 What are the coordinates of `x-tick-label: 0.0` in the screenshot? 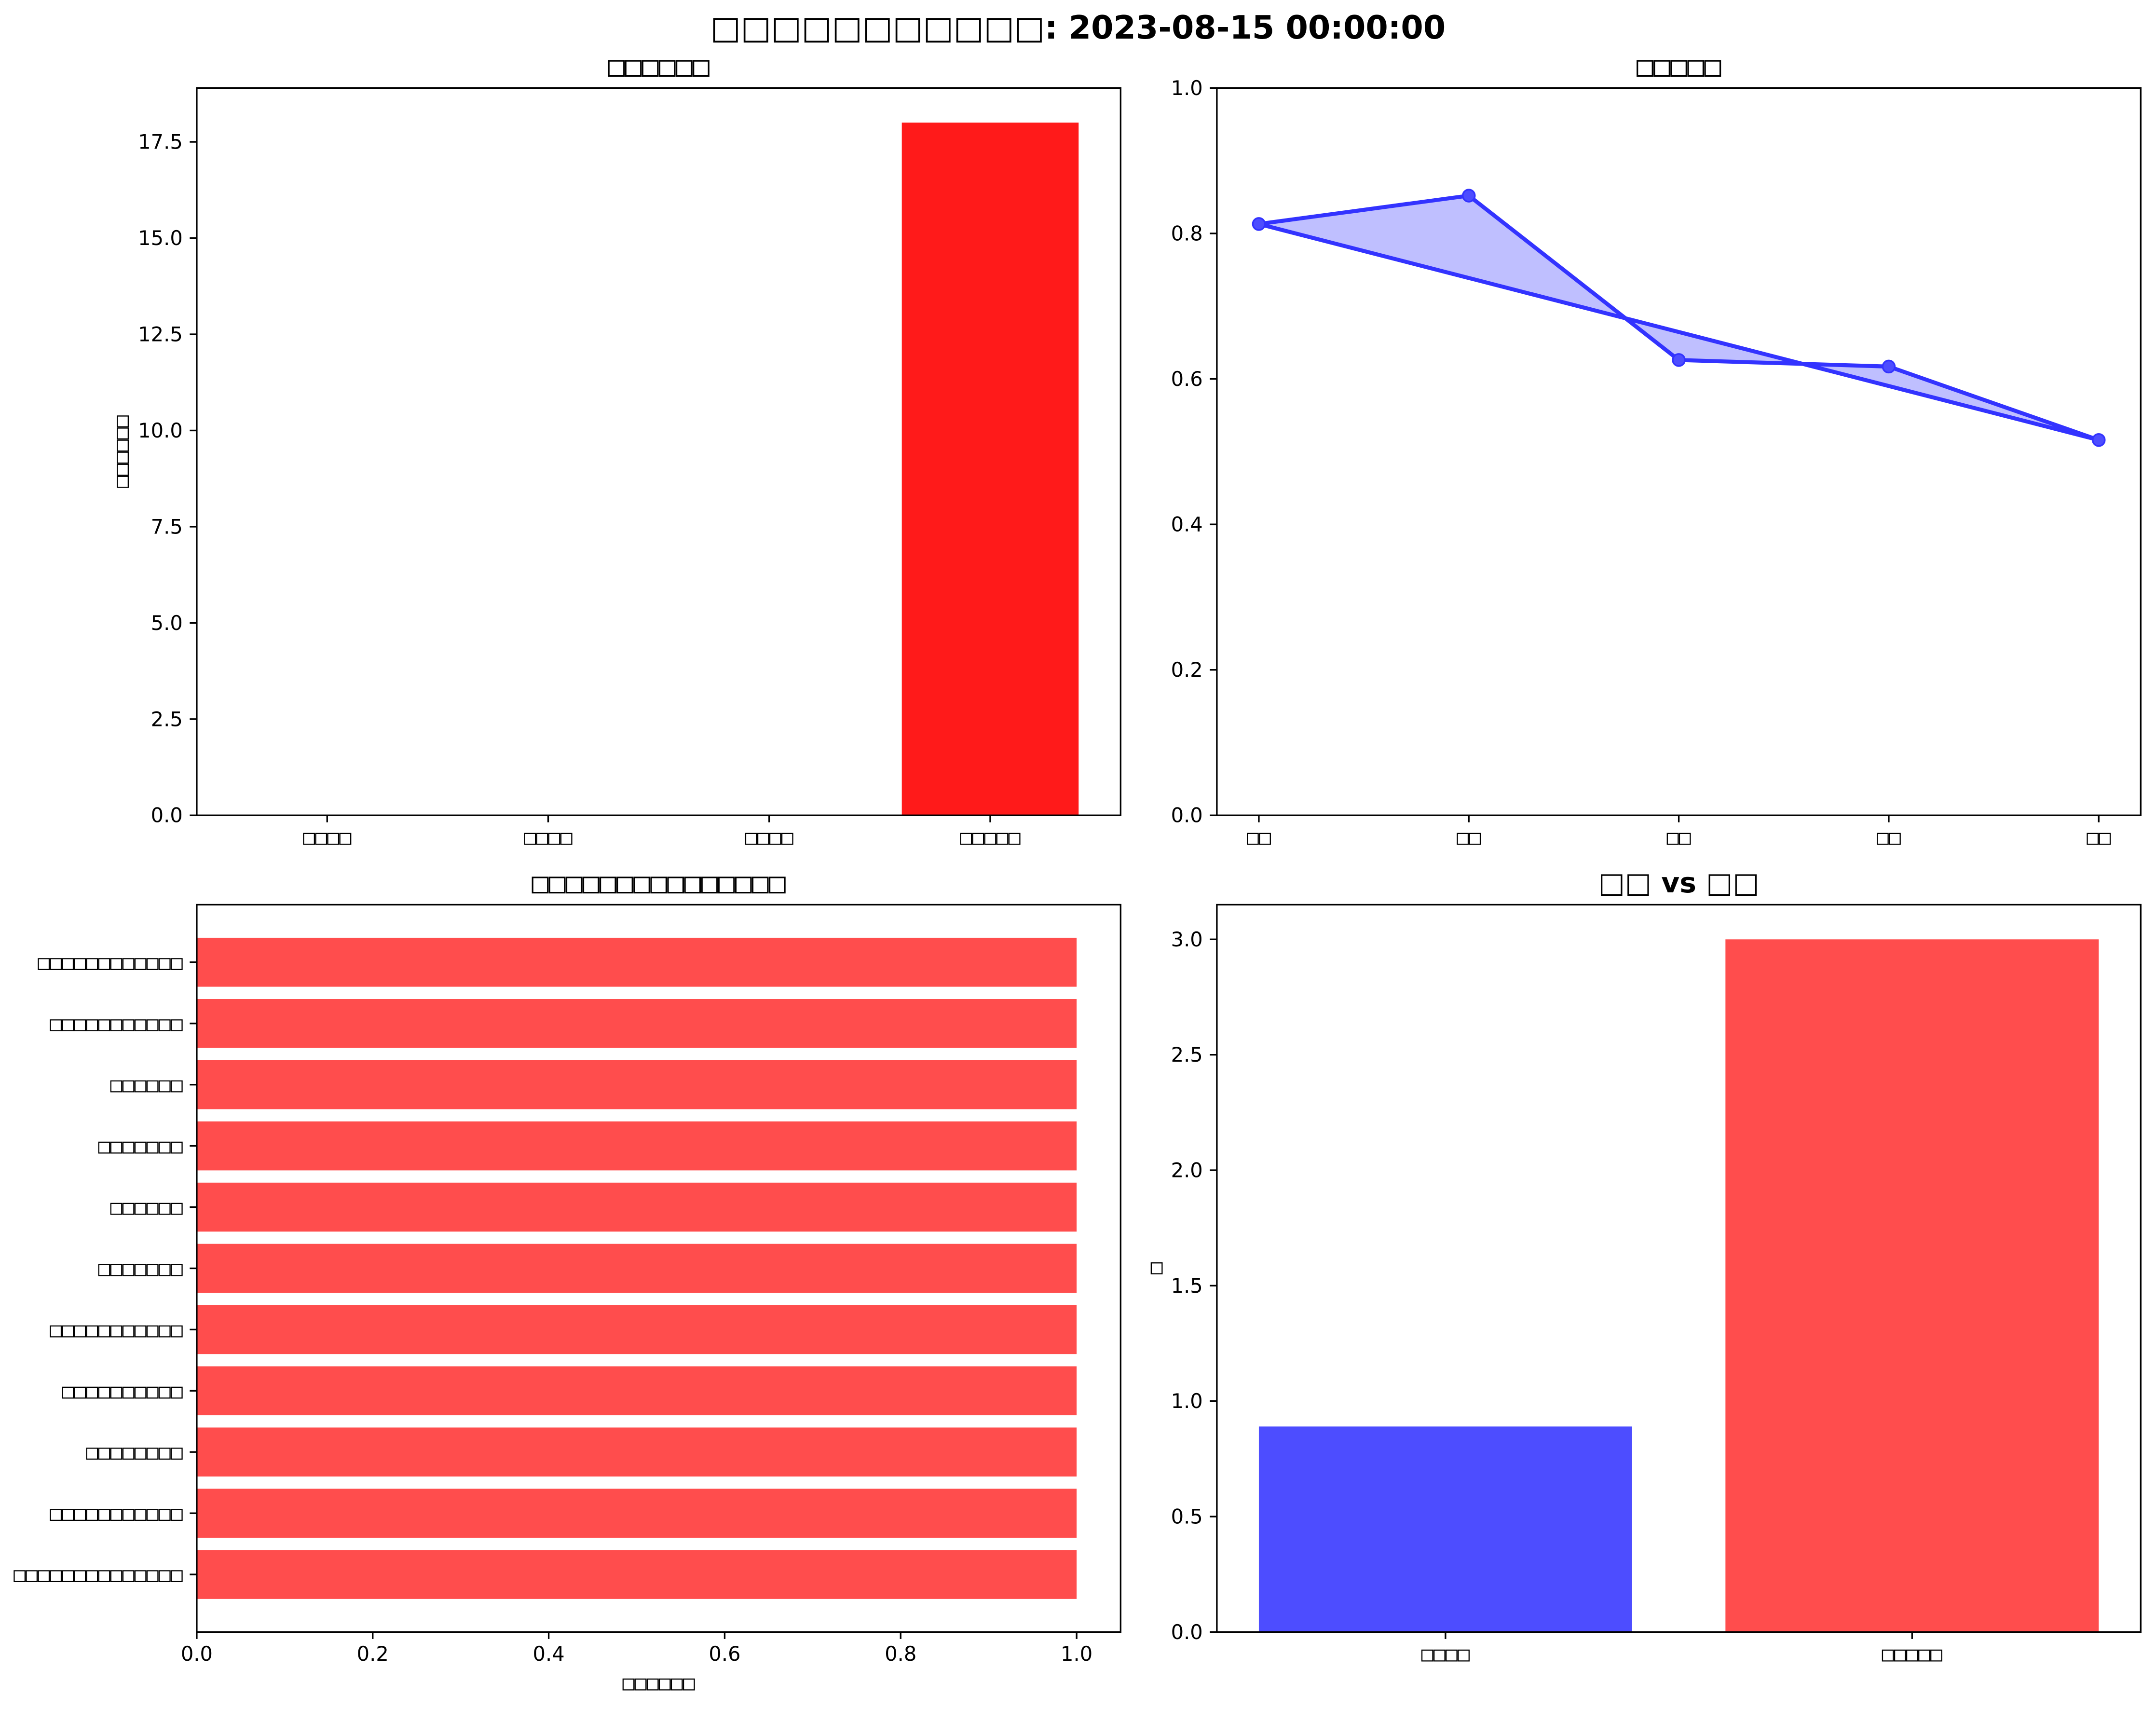 It's located at (197, 1654).